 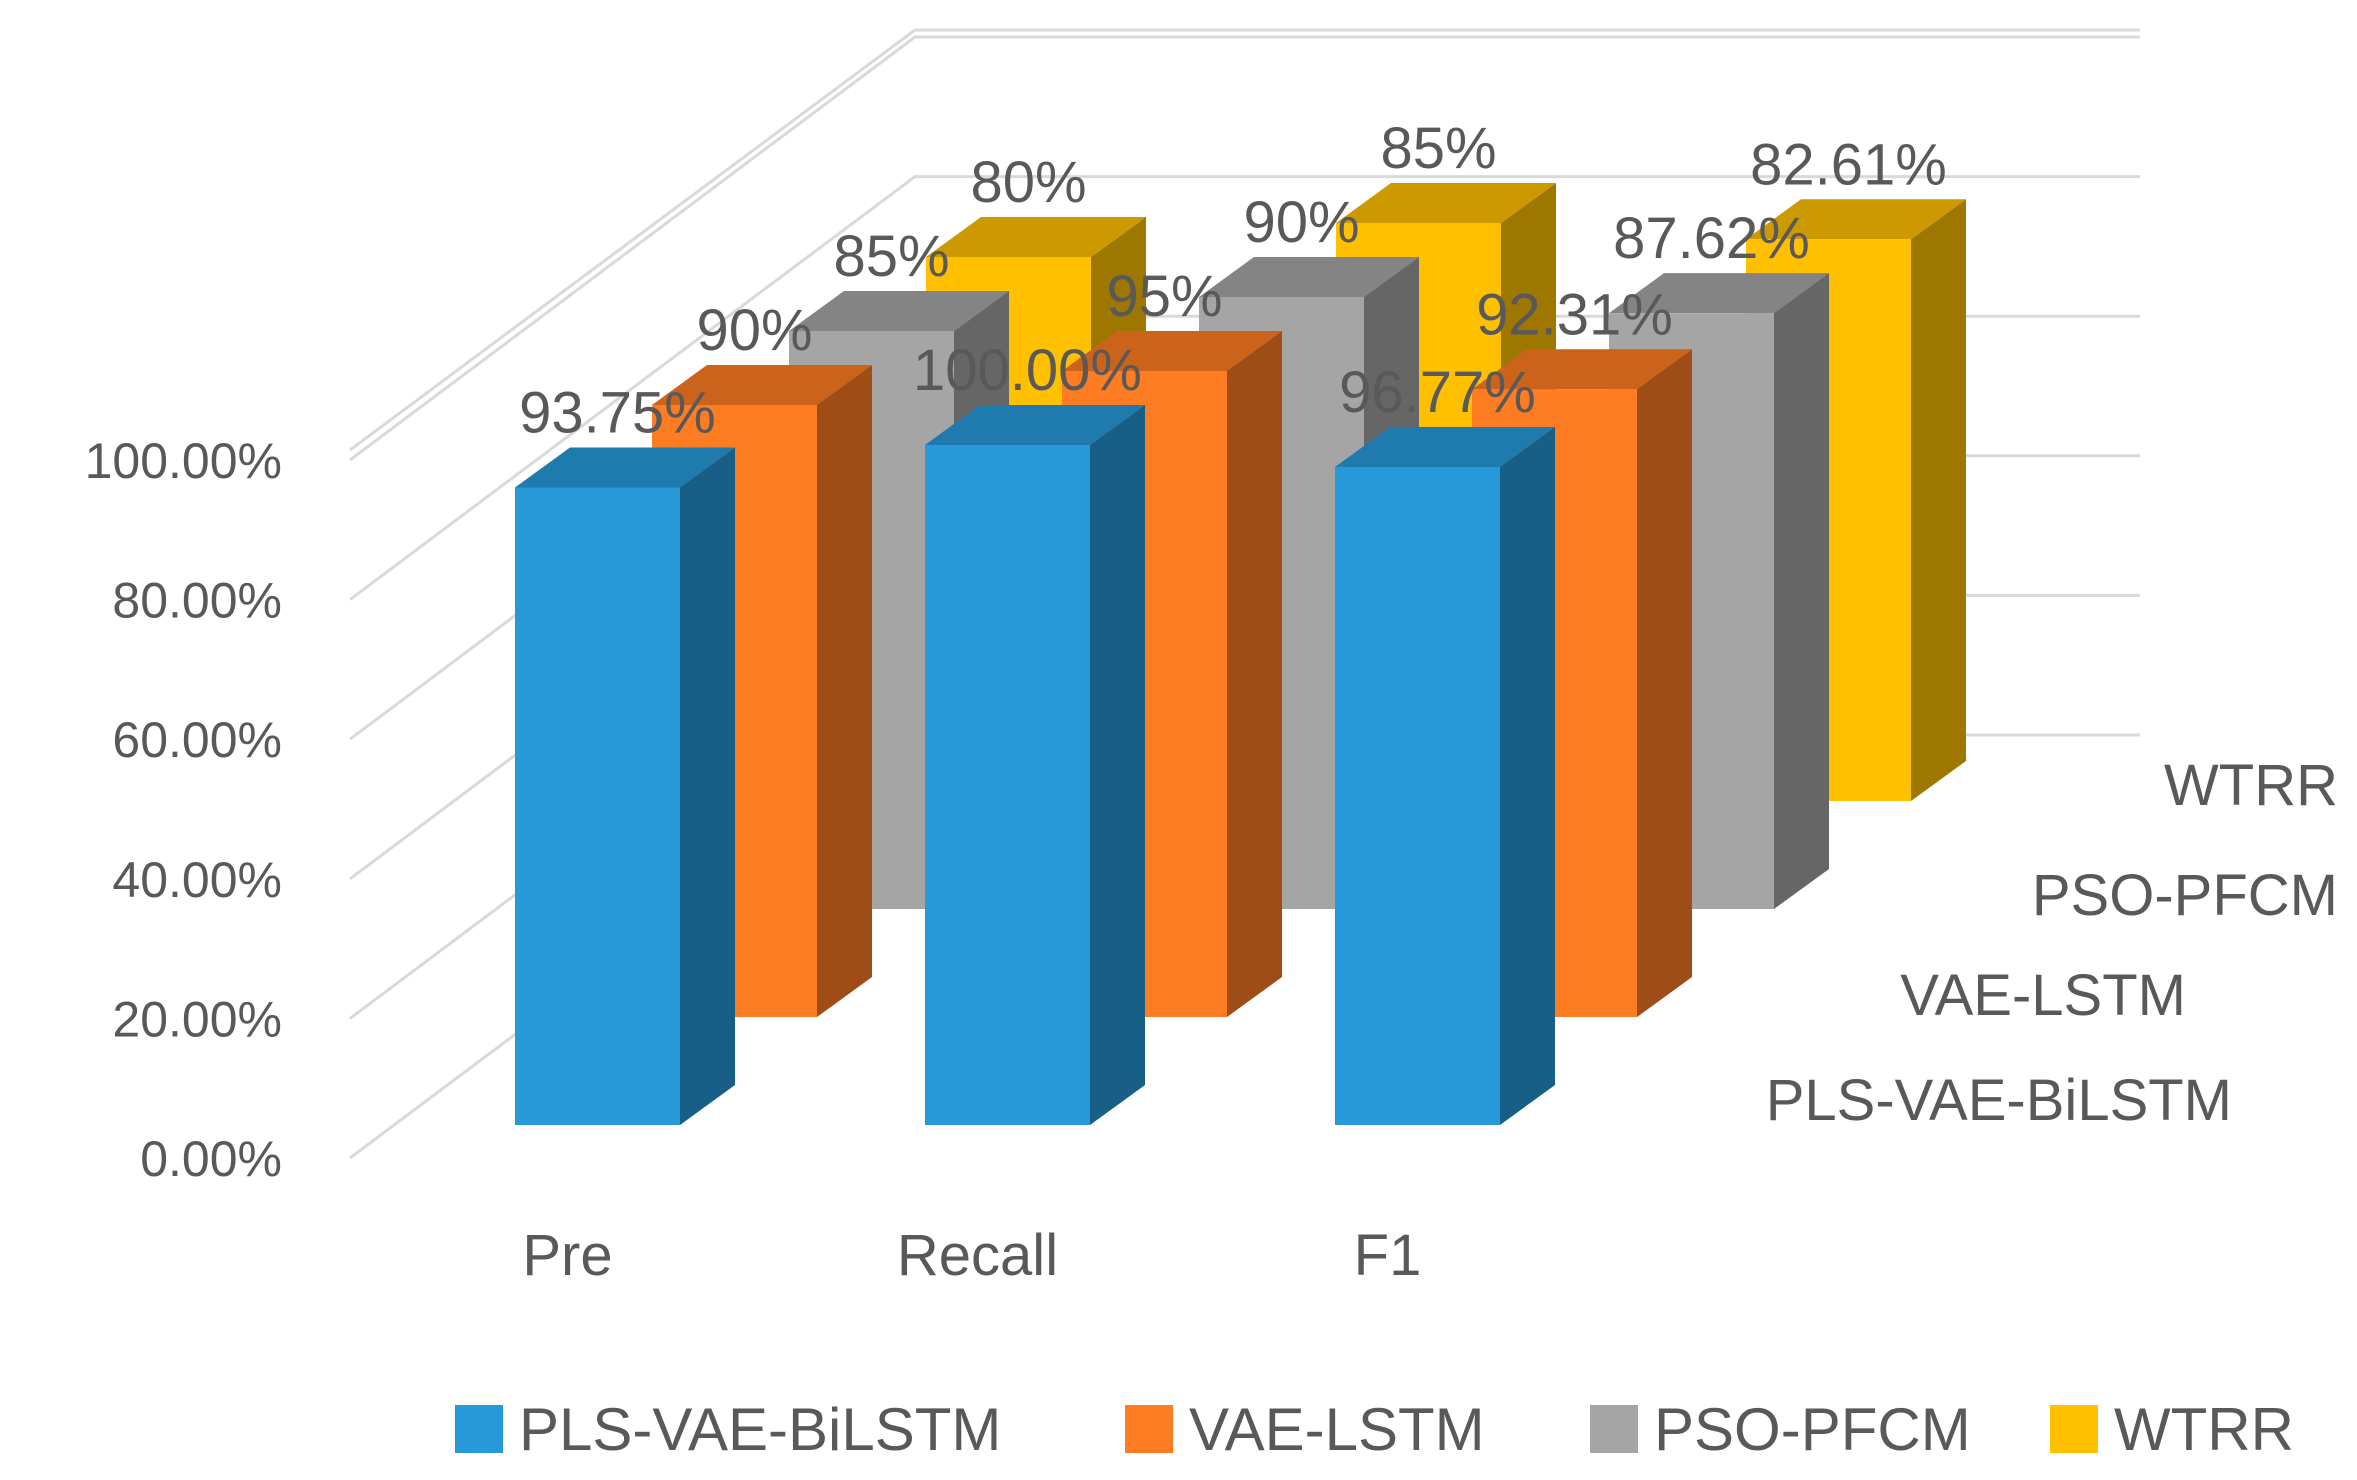 What do you see at coordinates (1999, 1100) in the screenshot?
I see `depth-label: PLS-VAE-BiLSTM` at bounding box center [1999, 1100].